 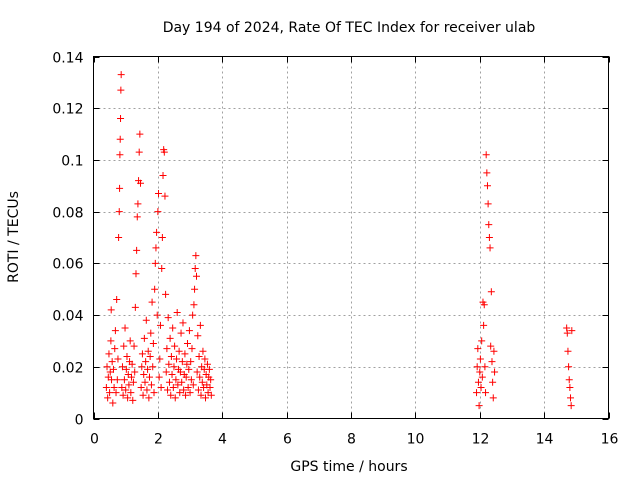 I want to click on x-axis-label: GPS time / hours, so click(x=348, y=467).